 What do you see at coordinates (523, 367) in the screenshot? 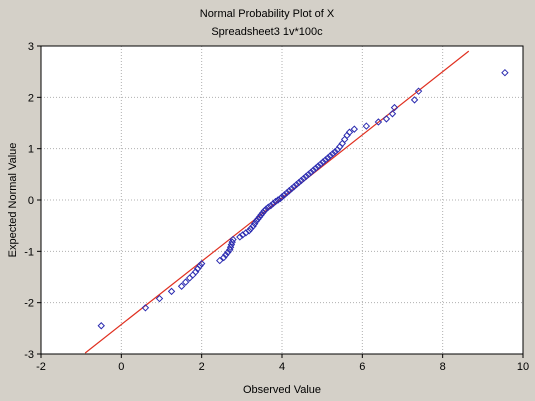
I see `x-tick-label: 10` at bounding box center [523, 367].